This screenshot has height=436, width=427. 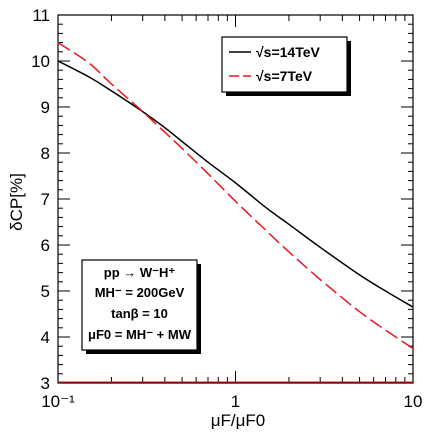 What do you see at coordinates (45, 153) in the screenshot?
I see `y-tick-label: 8` at bounding box center [45, 153].